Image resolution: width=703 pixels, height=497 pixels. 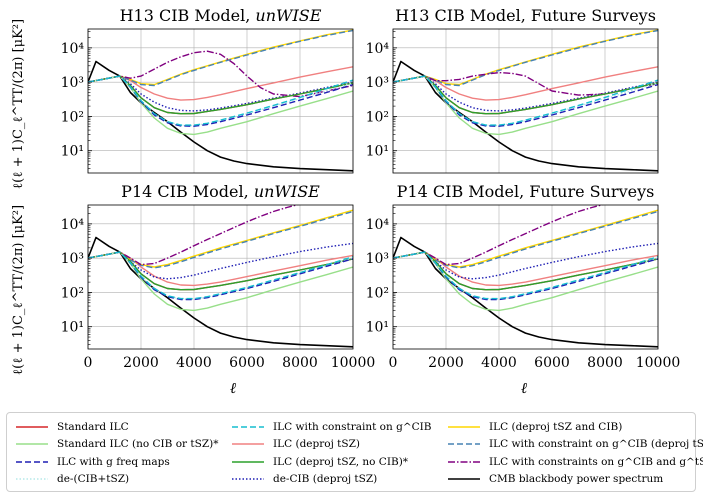 I want to click on legend-item-deproj_tsz: ILC (deproj tSZ), so click(x=337, y=445).